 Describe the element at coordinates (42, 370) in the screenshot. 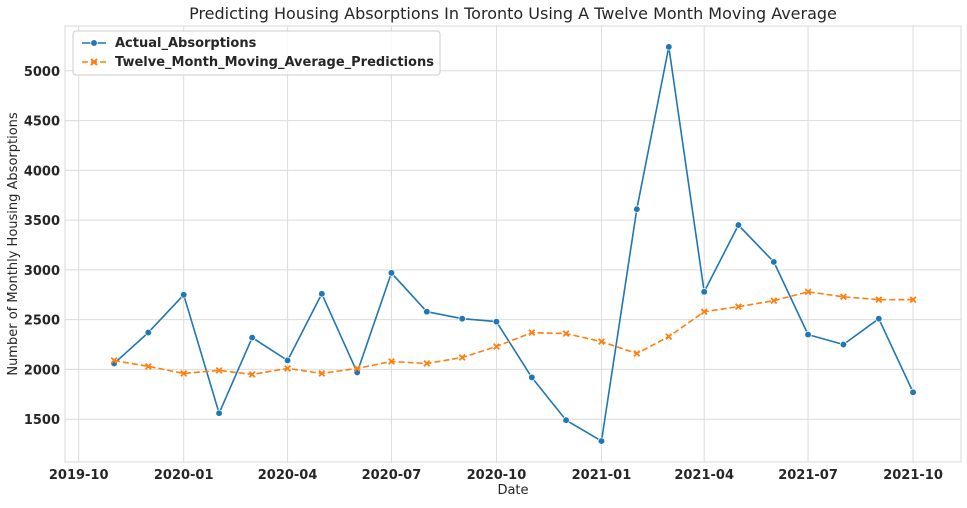

I see `y-tick-label: 2000` at that location.